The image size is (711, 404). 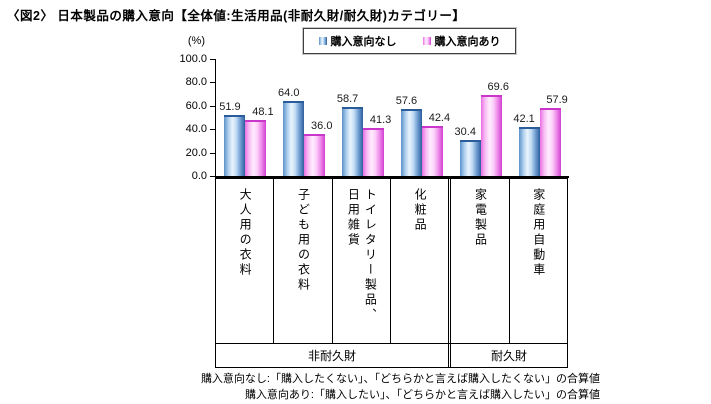 I want to click on value-label-yes-2: 41.3, so click(x=380, y=119).